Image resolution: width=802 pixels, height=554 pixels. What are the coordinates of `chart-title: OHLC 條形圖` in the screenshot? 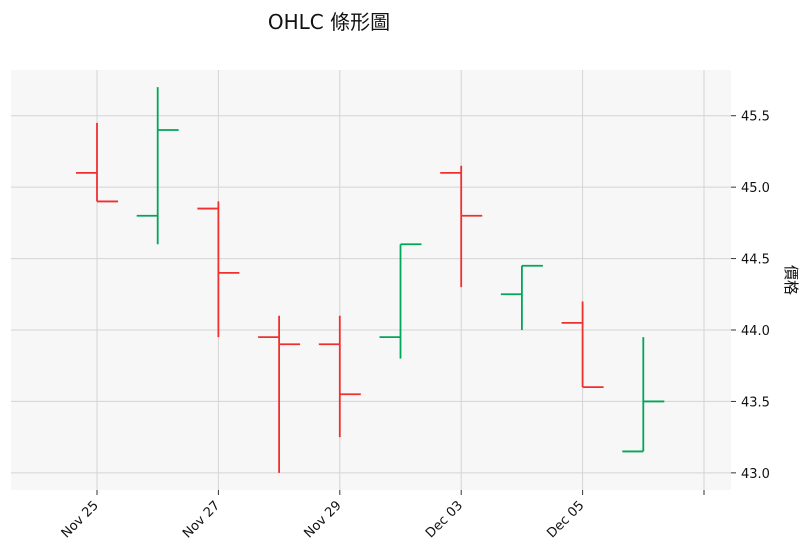 It's located at (329, 22).